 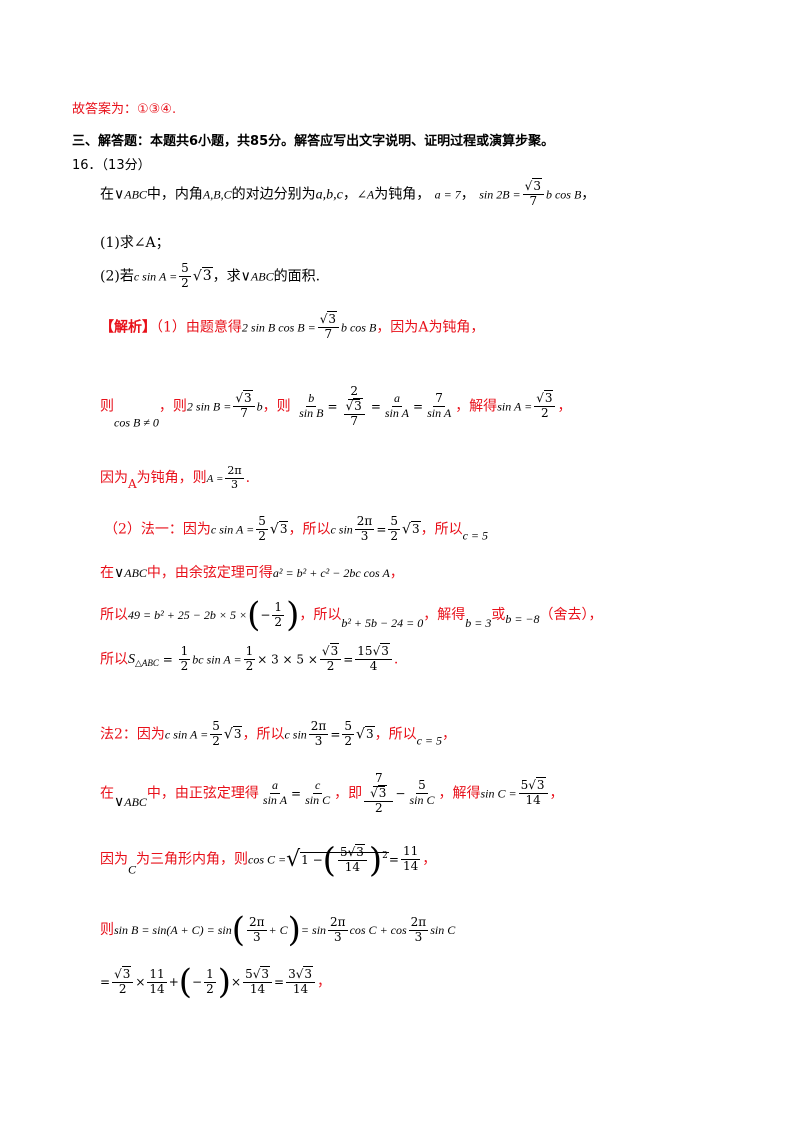 What do you see at coordinates (111, 165) in the screenshot?
I see `question-number: 16．（13分）` at bounding box center [111, 165].